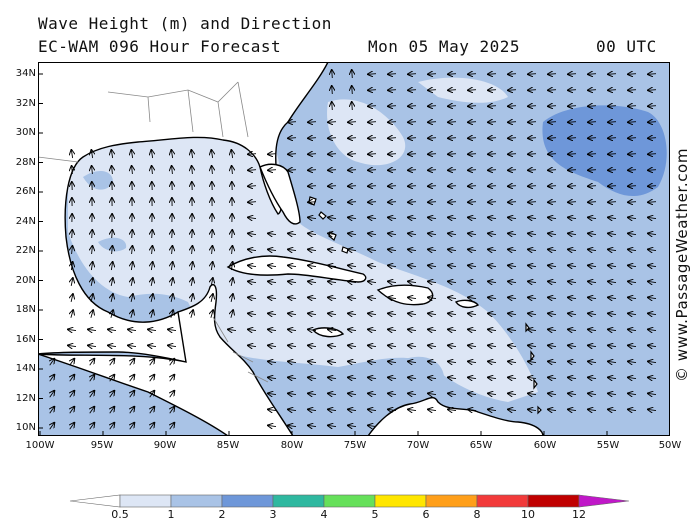 The height and width of the screenshot is (525, 700). I want to click on lat-label: 18N, so click(25, 309).